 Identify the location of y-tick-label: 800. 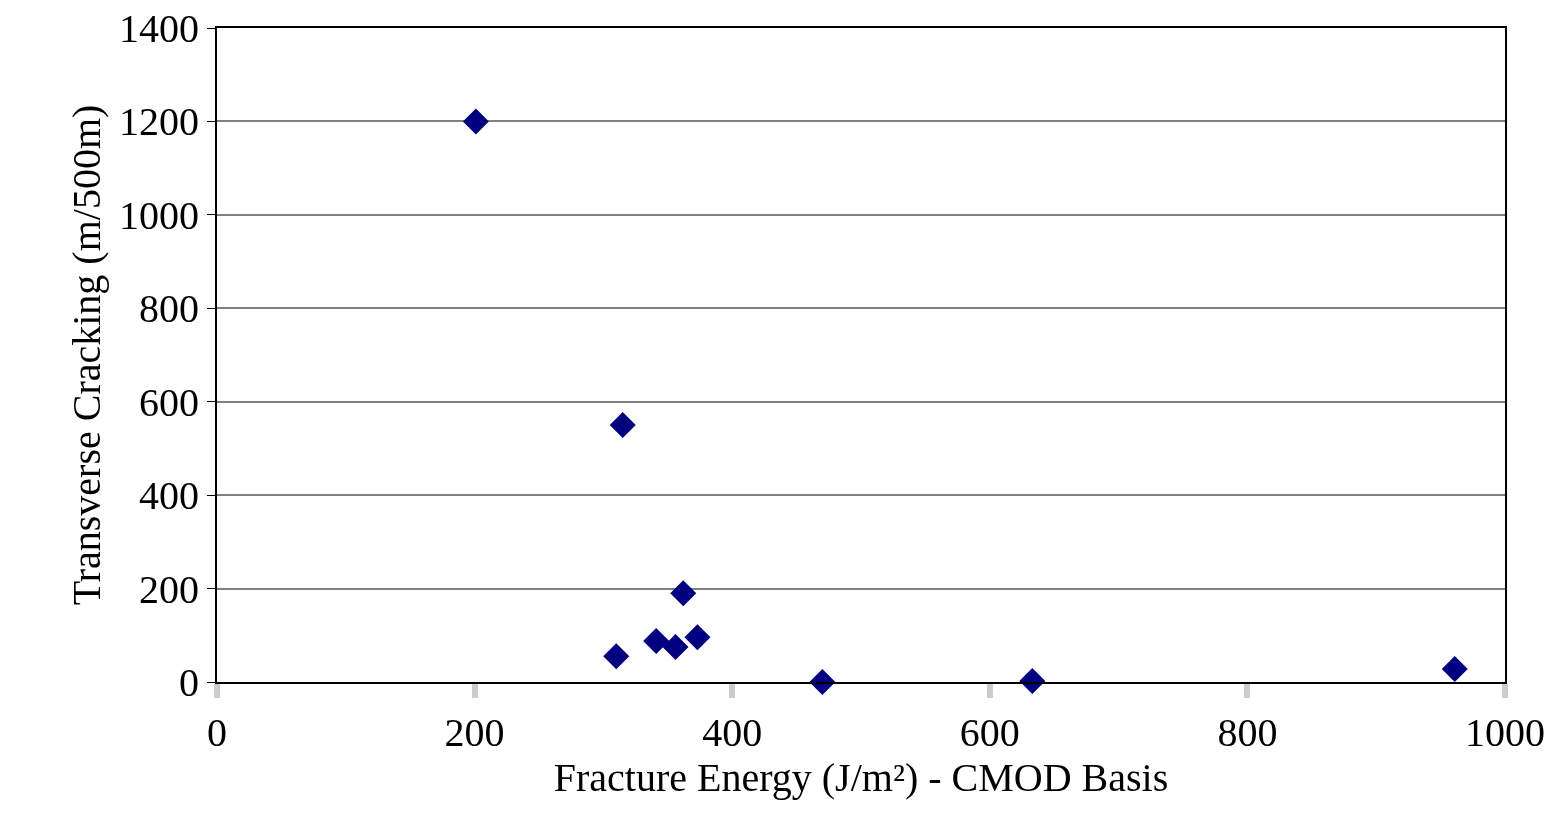
(169, 309).